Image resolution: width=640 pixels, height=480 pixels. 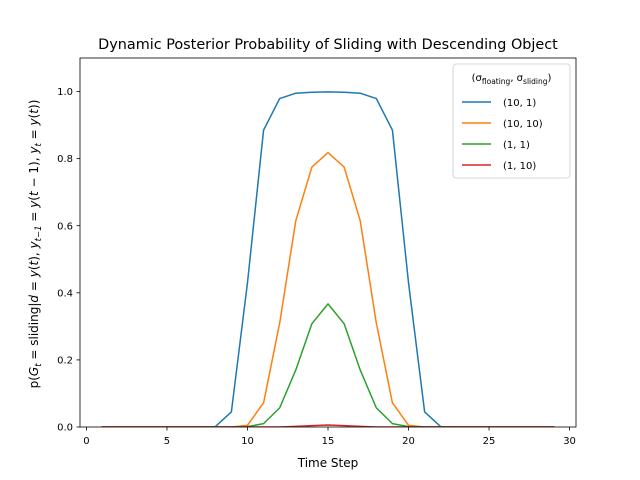 I want to click on y-axis-label-part: p(, so click(x=34, y=382).